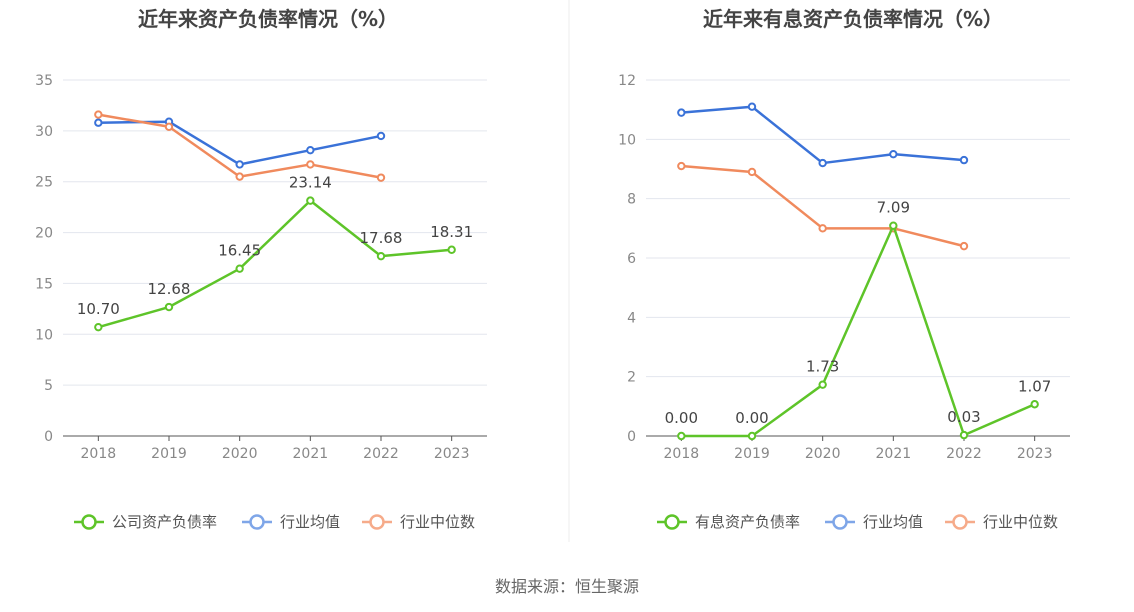 The image size is (1134, 612). What do you see at coordinates (747, 522) in the screenshot?
I see `legend-item-company: 有息资产负债率` at bounding box center [747, 522].